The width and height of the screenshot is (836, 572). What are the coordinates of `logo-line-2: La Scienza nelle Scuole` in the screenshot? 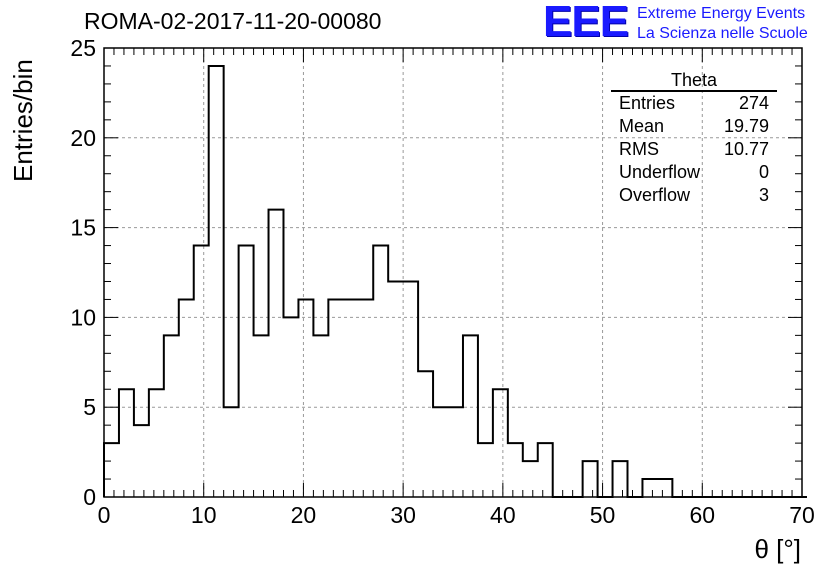 It's located at (722, 33).